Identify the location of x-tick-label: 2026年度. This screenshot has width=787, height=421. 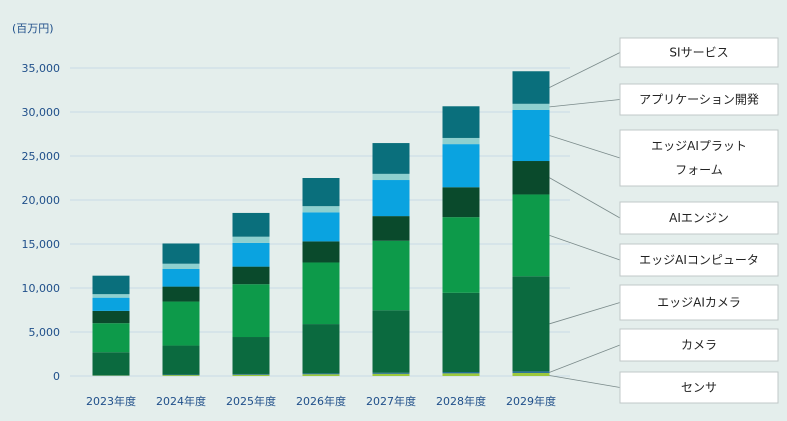
(321, 401).